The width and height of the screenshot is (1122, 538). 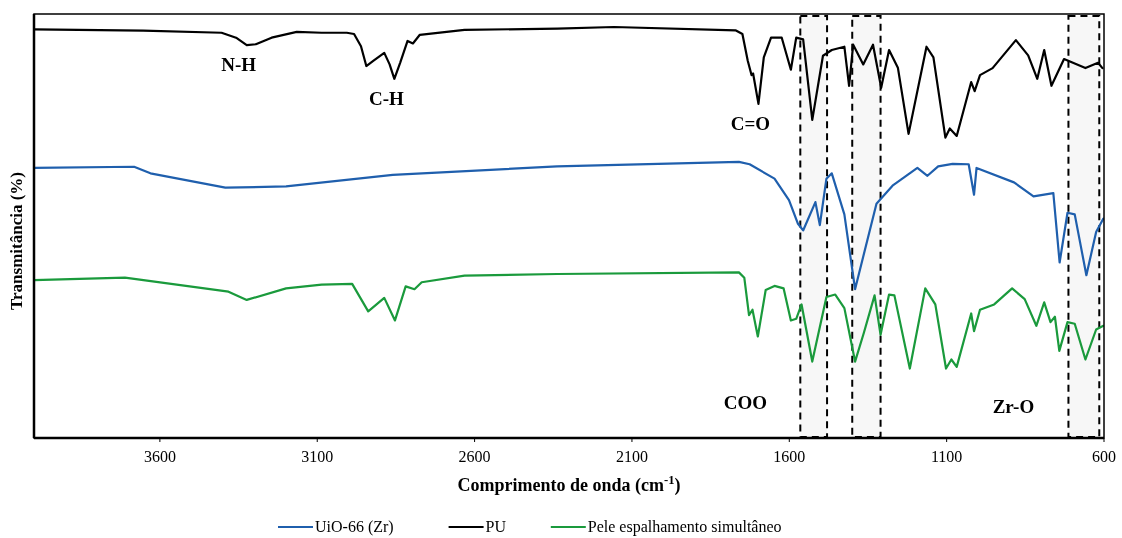 What do you see at coordinates (789, 456) in the screenshot?
I see `x-tick-label: 1600` at bounding box center [789, 456].